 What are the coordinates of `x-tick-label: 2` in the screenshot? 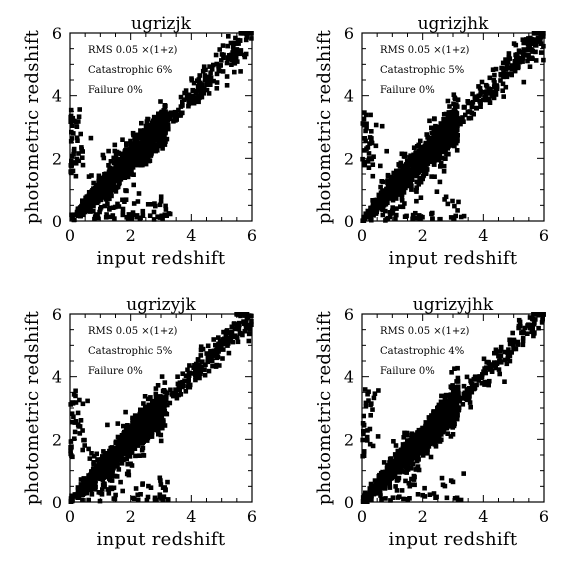 It's located at (131, 516).